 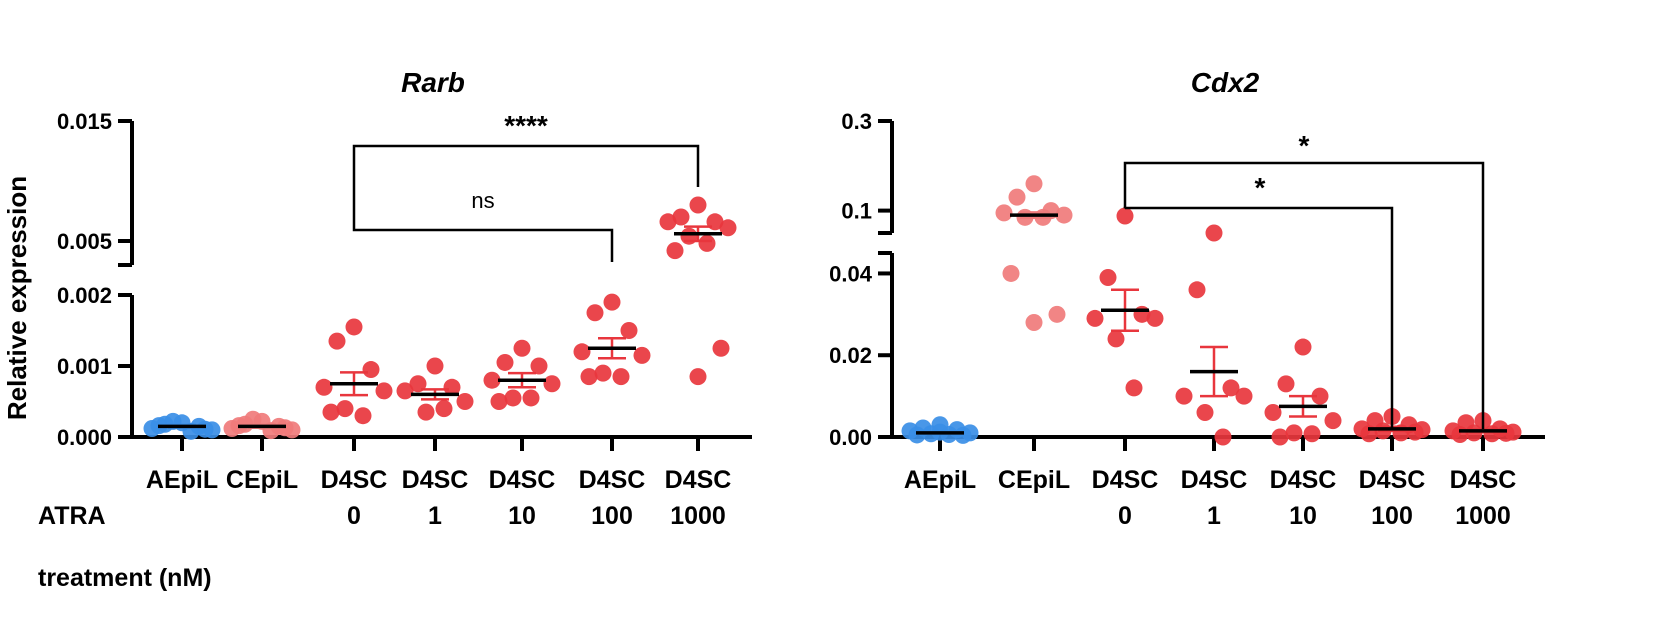 I want to click on y-tick-label: 0.1, so click(x=856, y=211).